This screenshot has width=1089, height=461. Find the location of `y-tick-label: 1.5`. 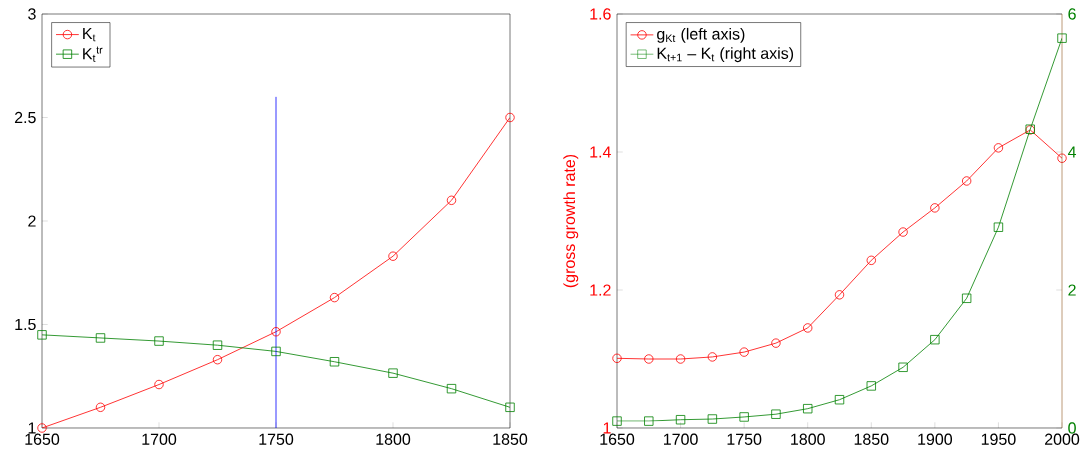

y-tick-label: 1.5 is located at coordinates (25, 324).